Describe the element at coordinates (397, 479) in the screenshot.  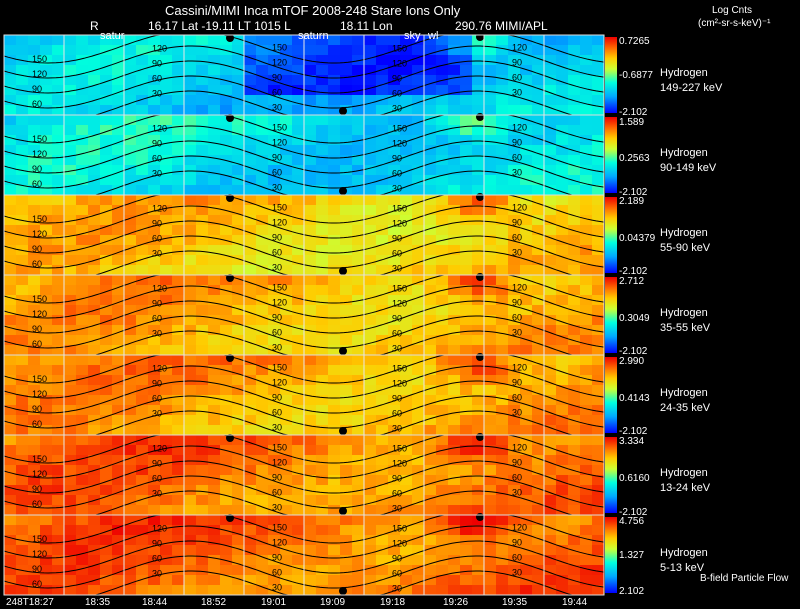
I see `contour-label: 90` at that location.